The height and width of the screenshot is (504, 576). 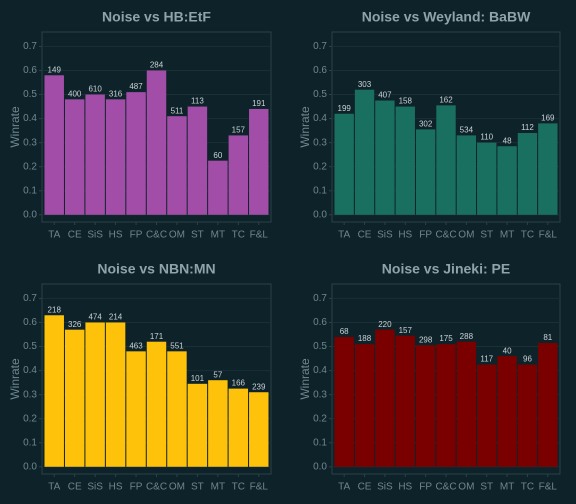 What do you see at coordinates (548, 118) in the screenshot?
I see `bar-count-label: 169` at bounding box center [548, 118].